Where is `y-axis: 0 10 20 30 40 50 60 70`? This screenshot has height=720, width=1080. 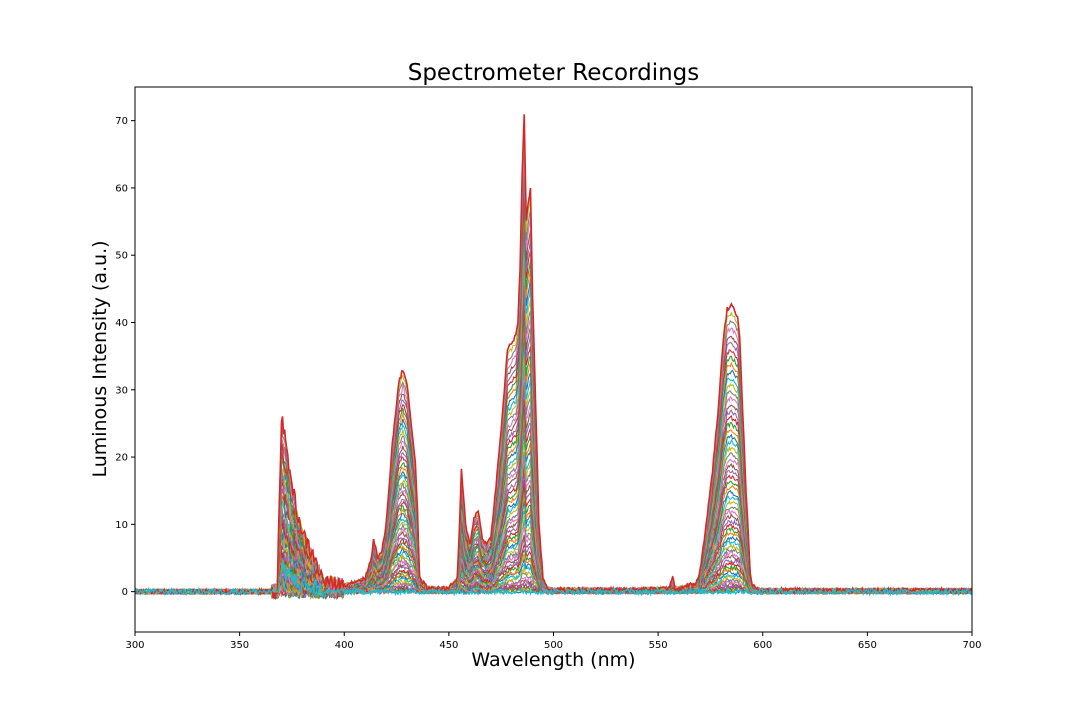
y-axis: 0 10 20 30 40 50 60 70 is located at coordinates (125, 357).